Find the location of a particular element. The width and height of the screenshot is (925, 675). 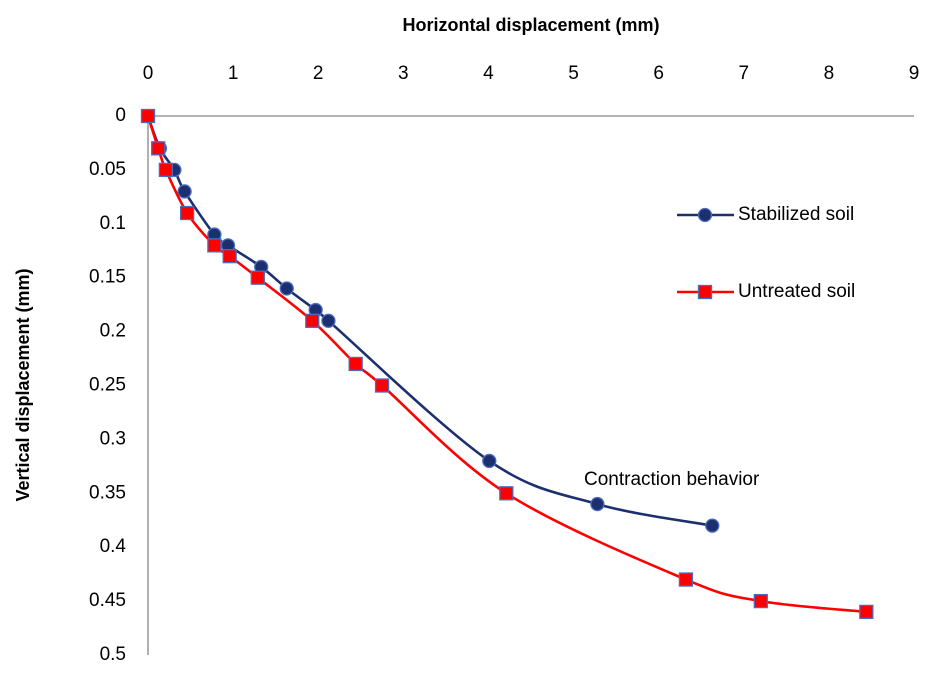

y-tick-label: 0.15 is located at coordinates (107, 277).